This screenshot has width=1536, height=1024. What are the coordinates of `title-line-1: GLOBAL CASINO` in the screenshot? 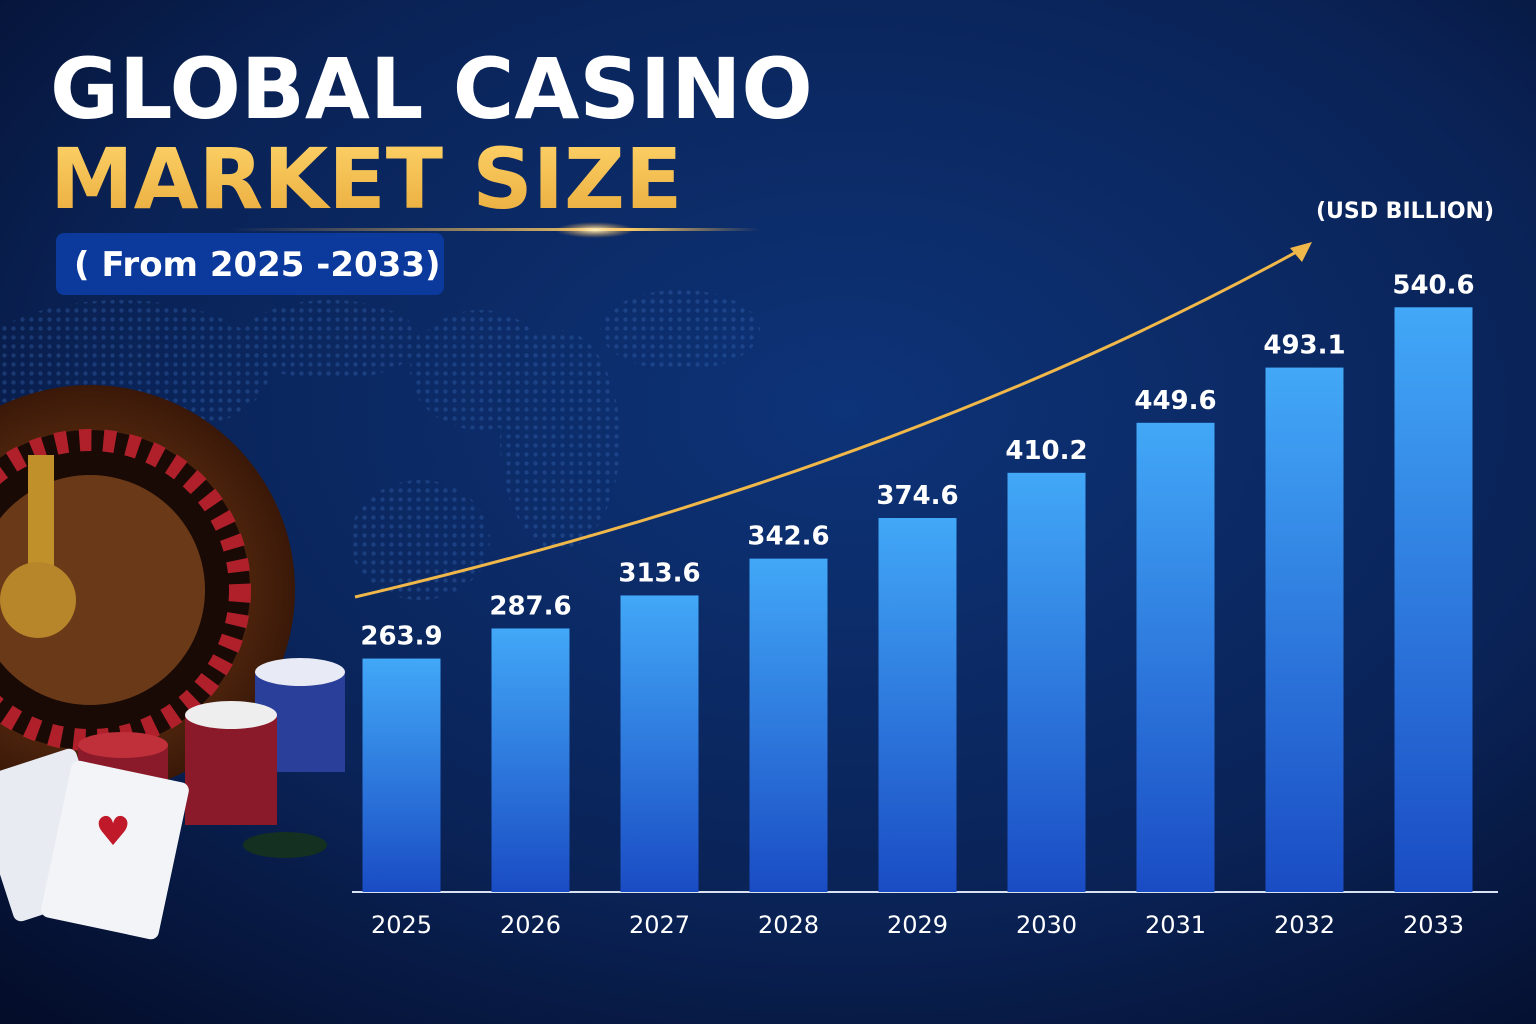 It's located at (431, 89).